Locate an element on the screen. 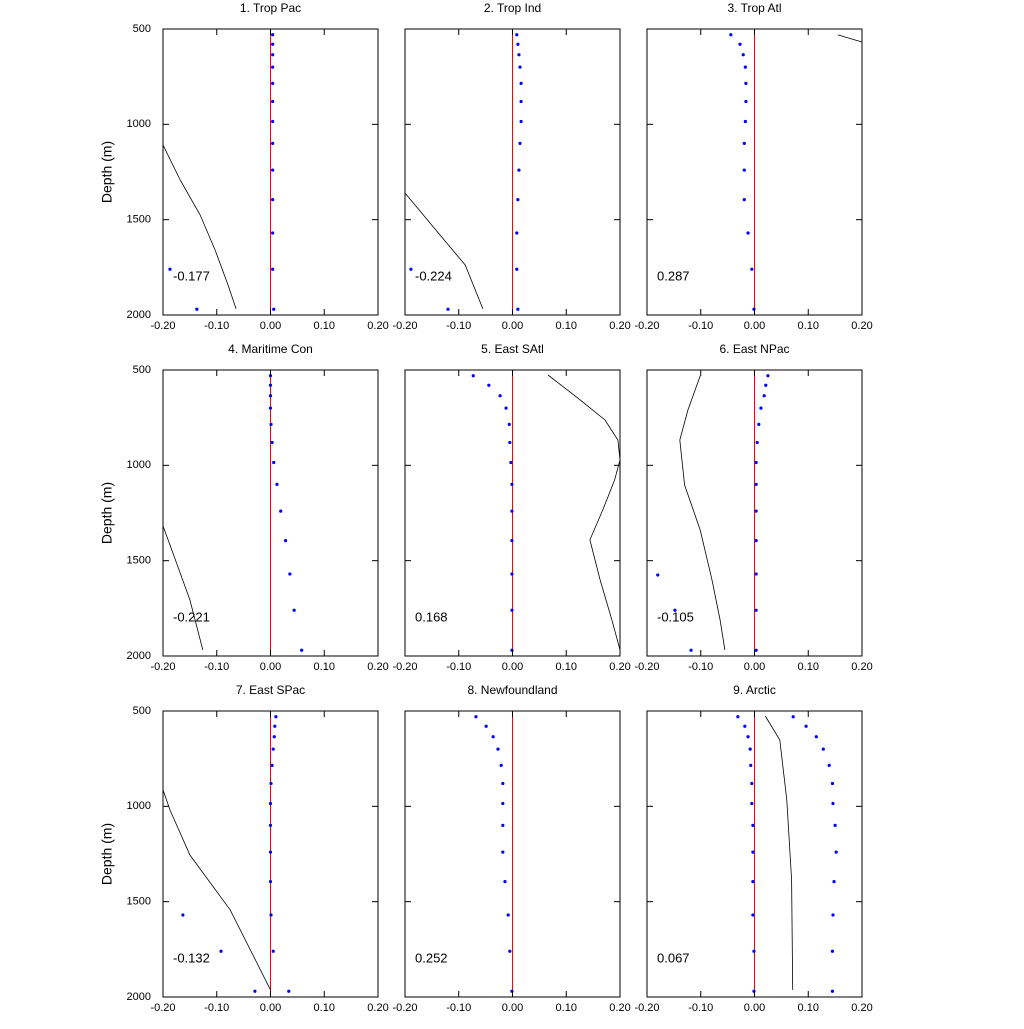 This screenshot has height=1029, width=1024. panel-title: 5. East SAtl is located at coordinates (512, 349).